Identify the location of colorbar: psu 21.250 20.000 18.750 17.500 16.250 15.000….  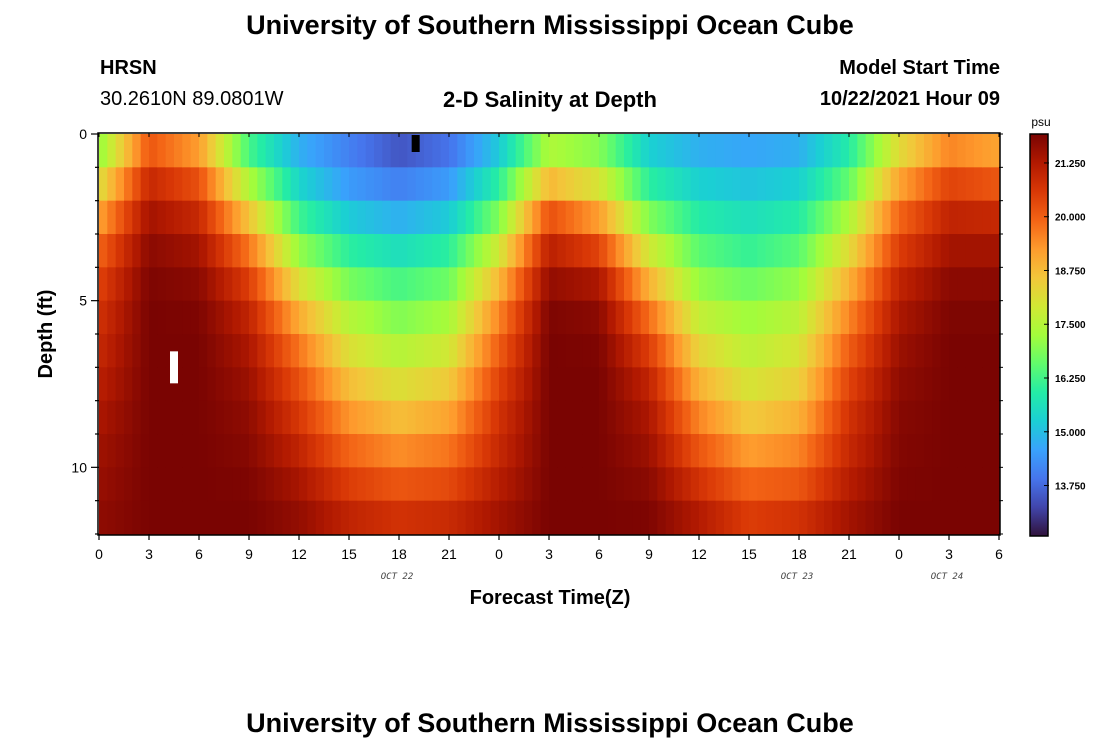
(1057, 326).